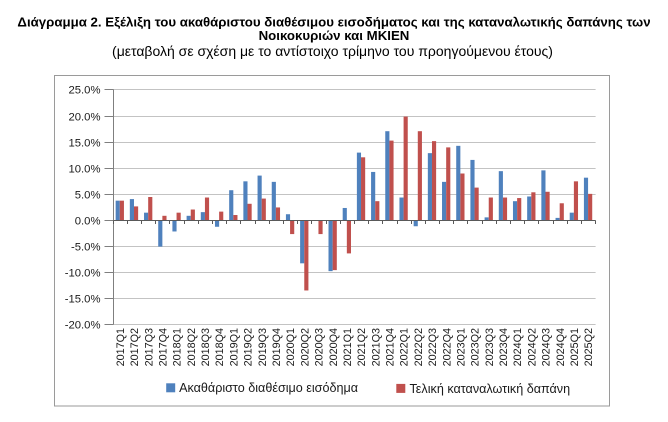 Image resolution: width=668 pixels, height=422 pixels. I want to click on svg-text: 2020Q3, so click(320, 347).